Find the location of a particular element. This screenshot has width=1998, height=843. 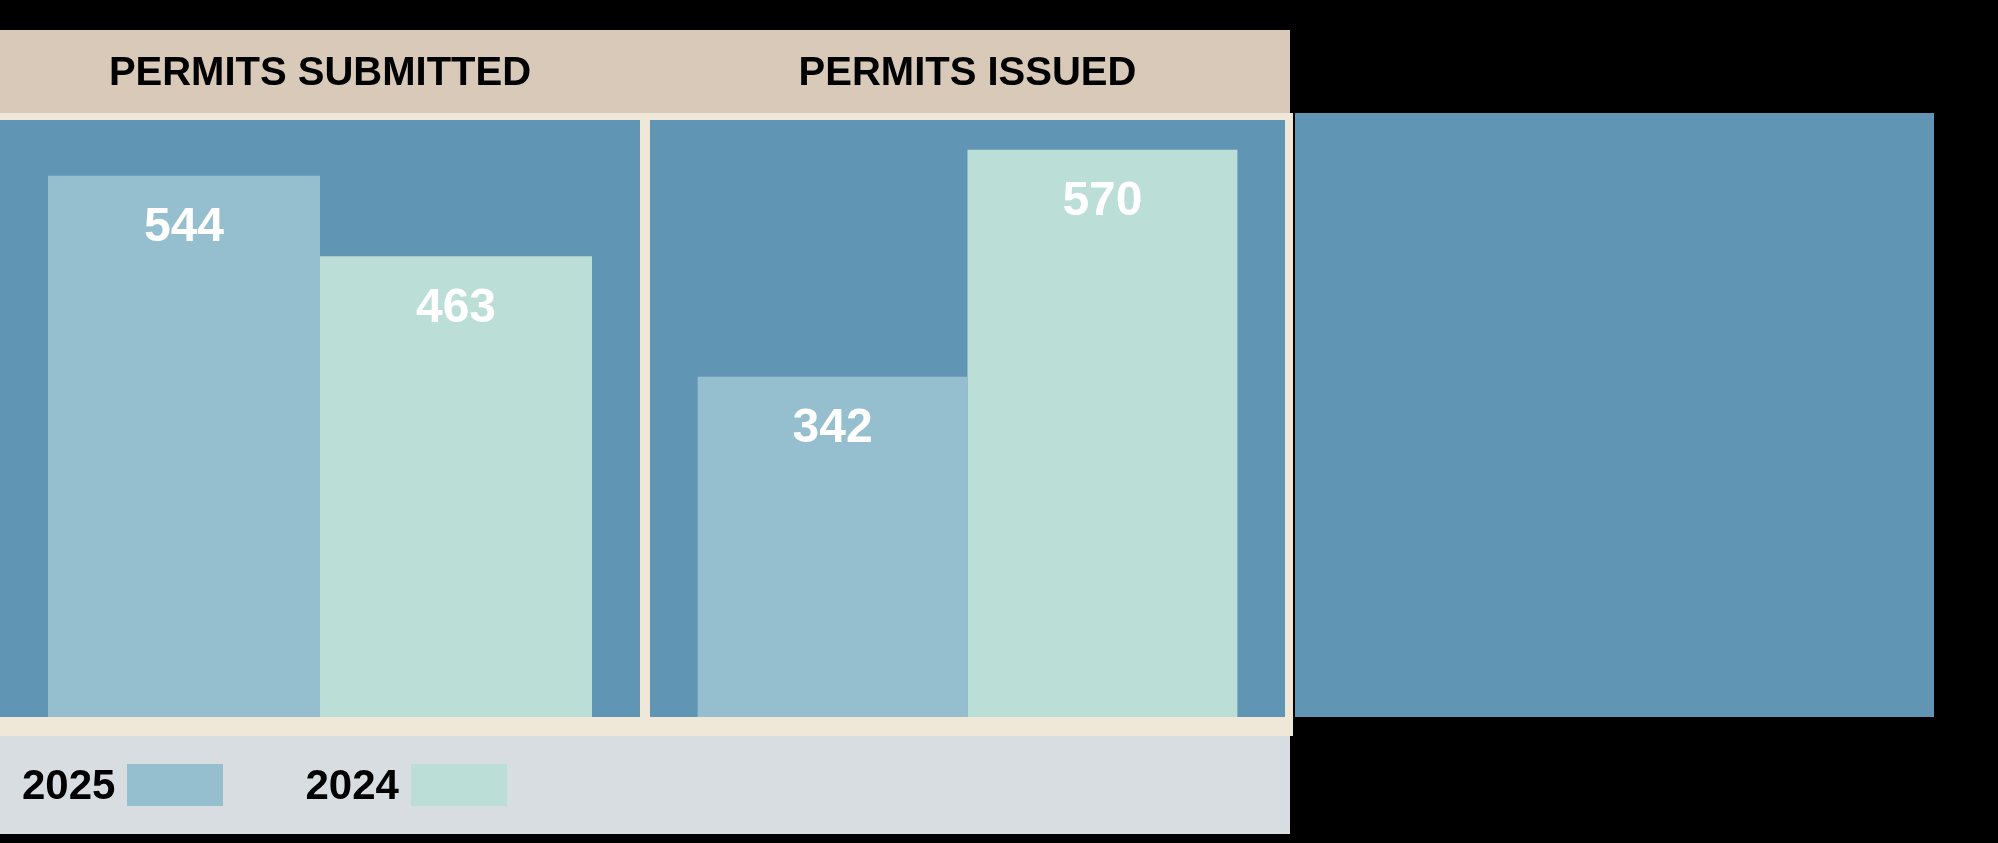

data-label: 544 is located at coordinates (184, 224).